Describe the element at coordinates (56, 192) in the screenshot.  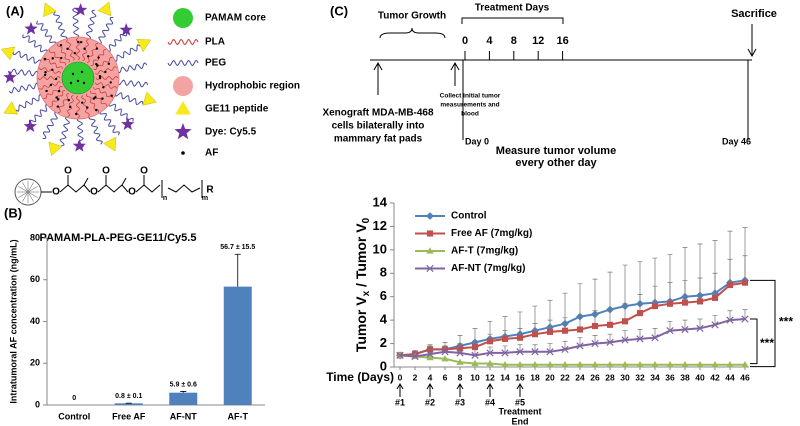
I see `label: O` at that location.